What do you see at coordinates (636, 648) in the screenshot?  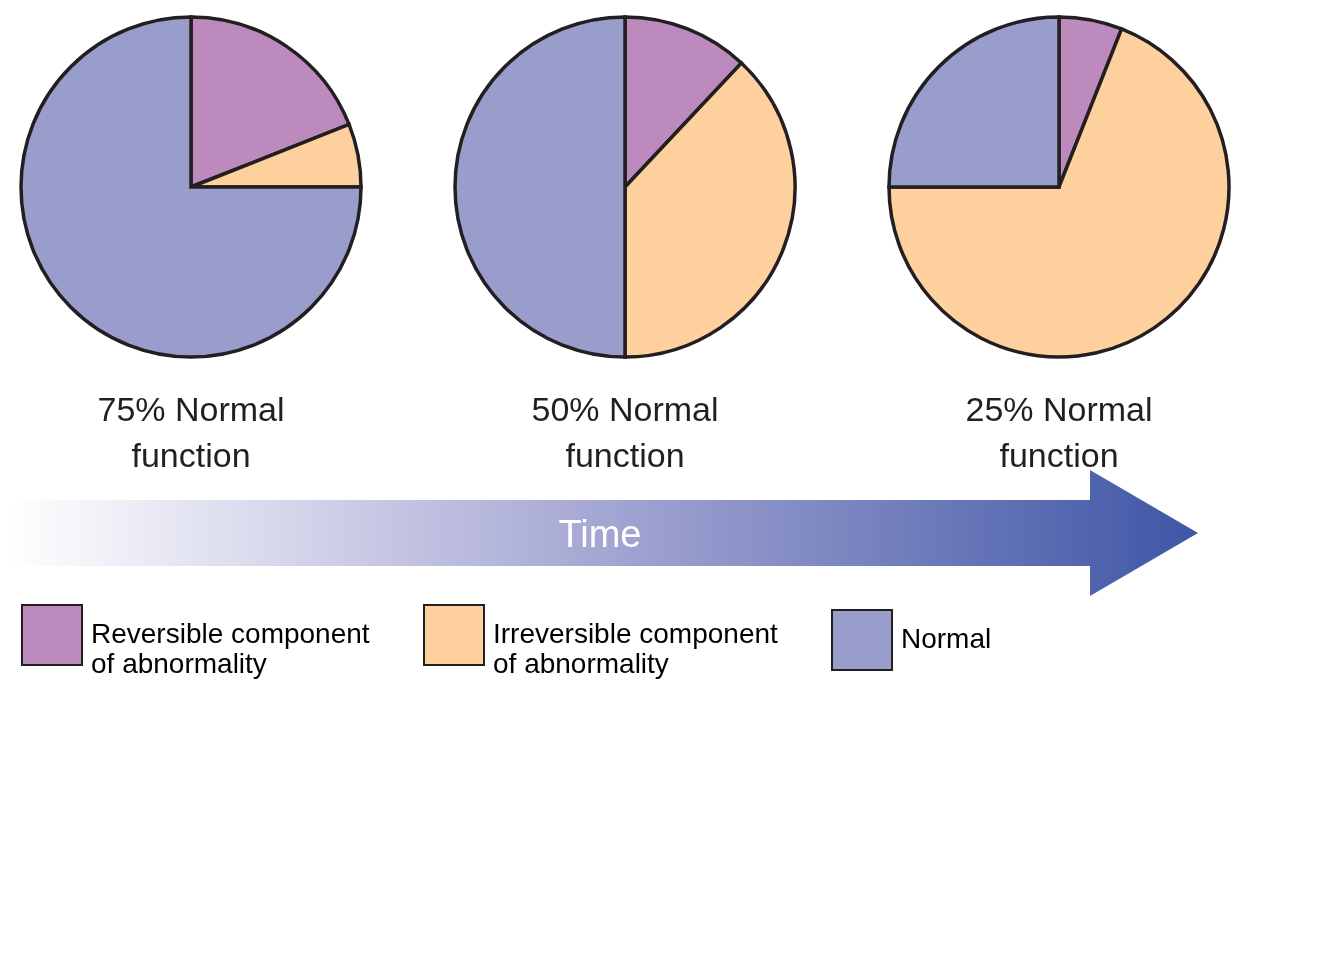 I see `legend-label: Irreversible component of abnormality` at bounding box center [636, 648].